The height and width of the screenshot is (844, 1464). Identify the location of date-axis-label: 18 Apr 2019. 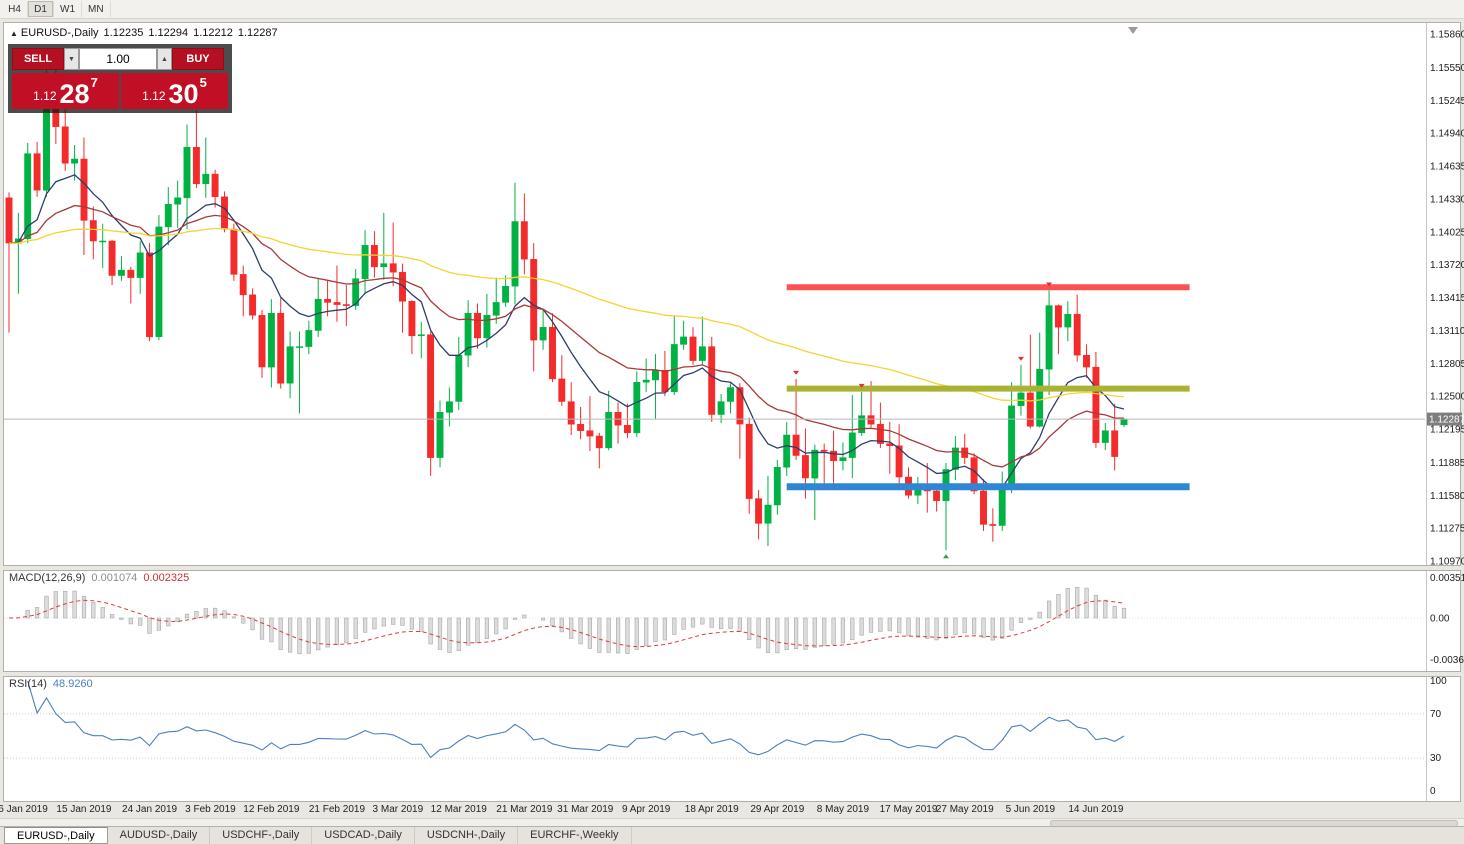
(711, 809).